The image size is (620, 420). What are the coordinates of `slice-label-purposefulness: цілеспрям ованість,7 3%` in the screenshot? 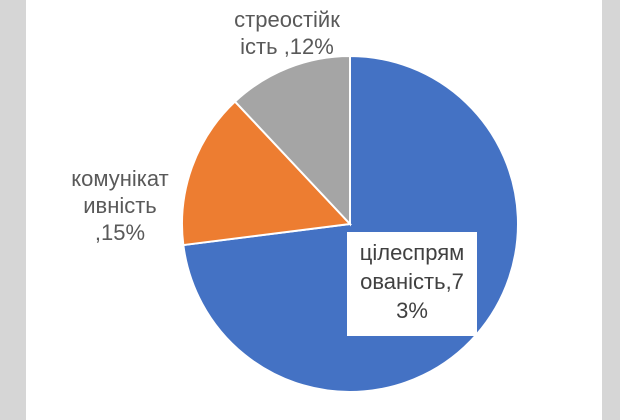 It's located at (412, 284).